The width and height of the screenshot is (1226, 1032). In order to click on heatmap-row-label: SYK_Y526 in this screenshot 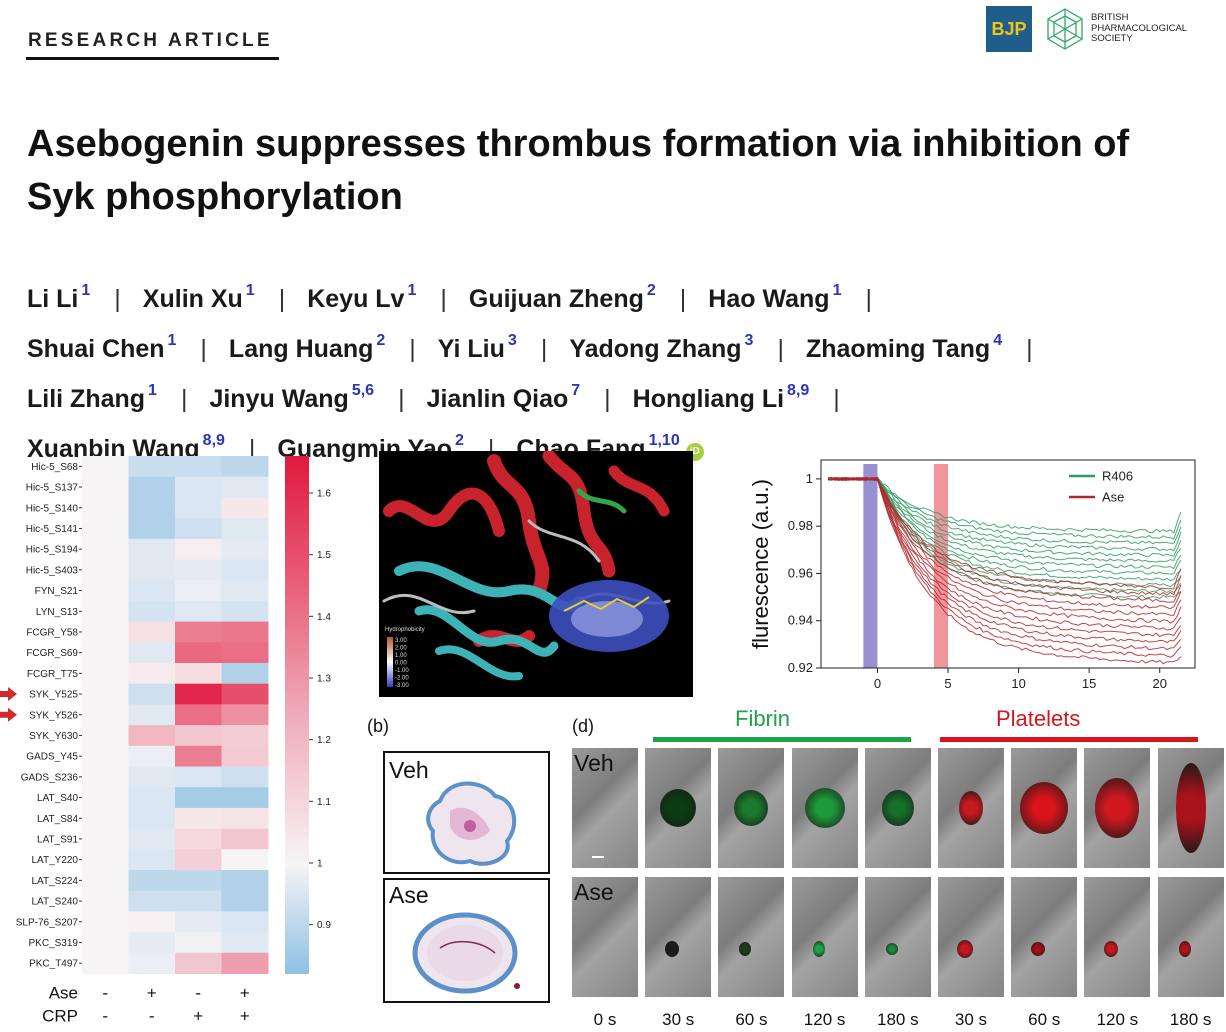, I will do `click(53, 715)`.